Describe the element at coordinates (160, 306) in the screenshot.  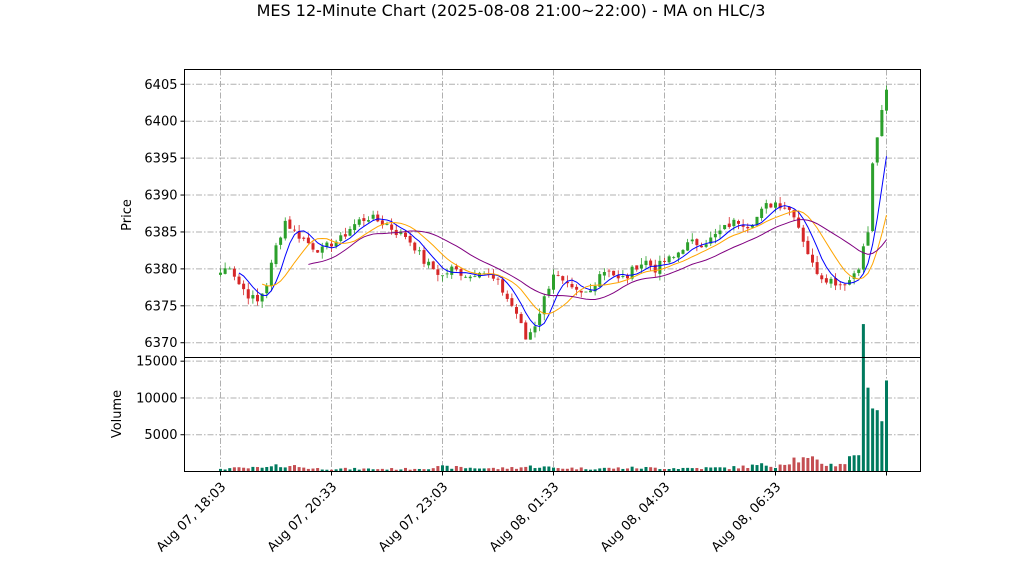
I see `price-ytick-label: 6375` at that location.